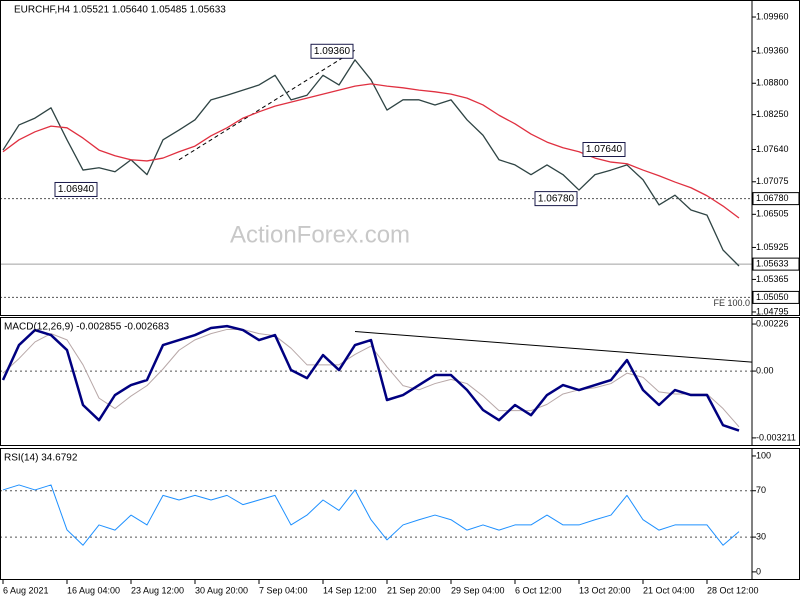 This screenshot has height=600, width=800. I want to click on level-label: 1.06780, so click(772, 198).